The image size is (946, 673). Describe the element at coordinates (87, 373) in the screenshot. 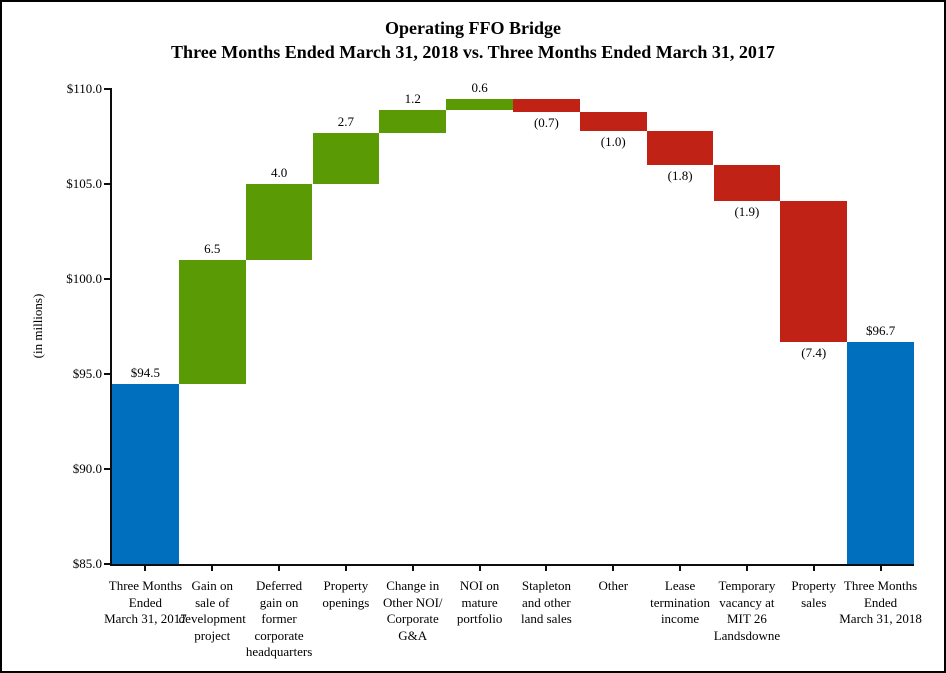

I see `y-axis-tick-label: $95.0` at that location.